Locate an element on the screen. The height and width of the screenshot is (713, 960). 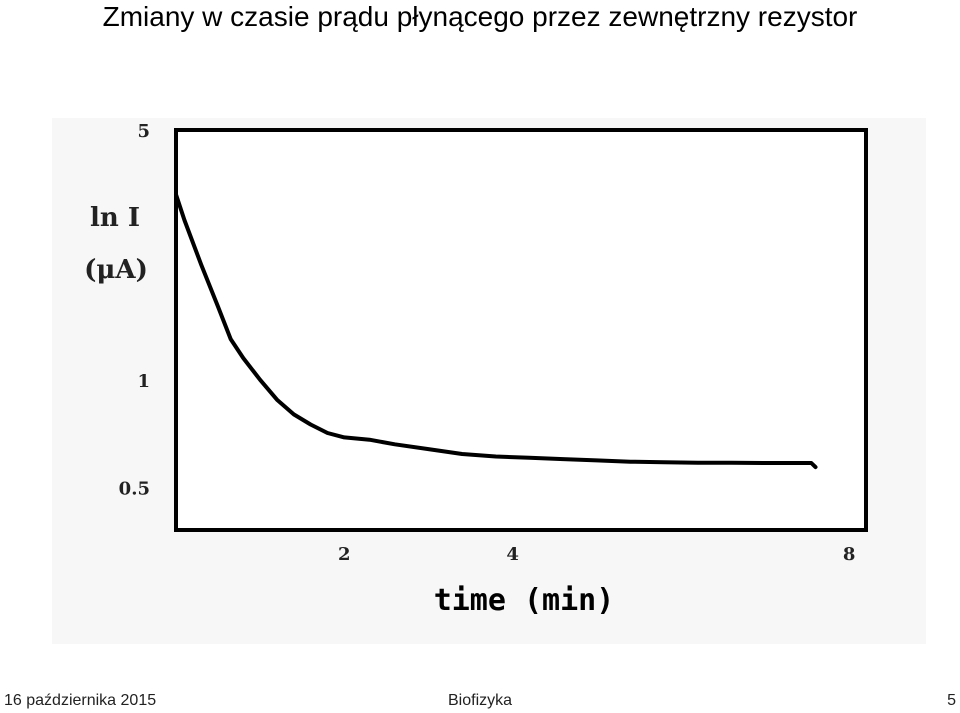
footer-course: Biofizyka is located at coordinates (480, 700).